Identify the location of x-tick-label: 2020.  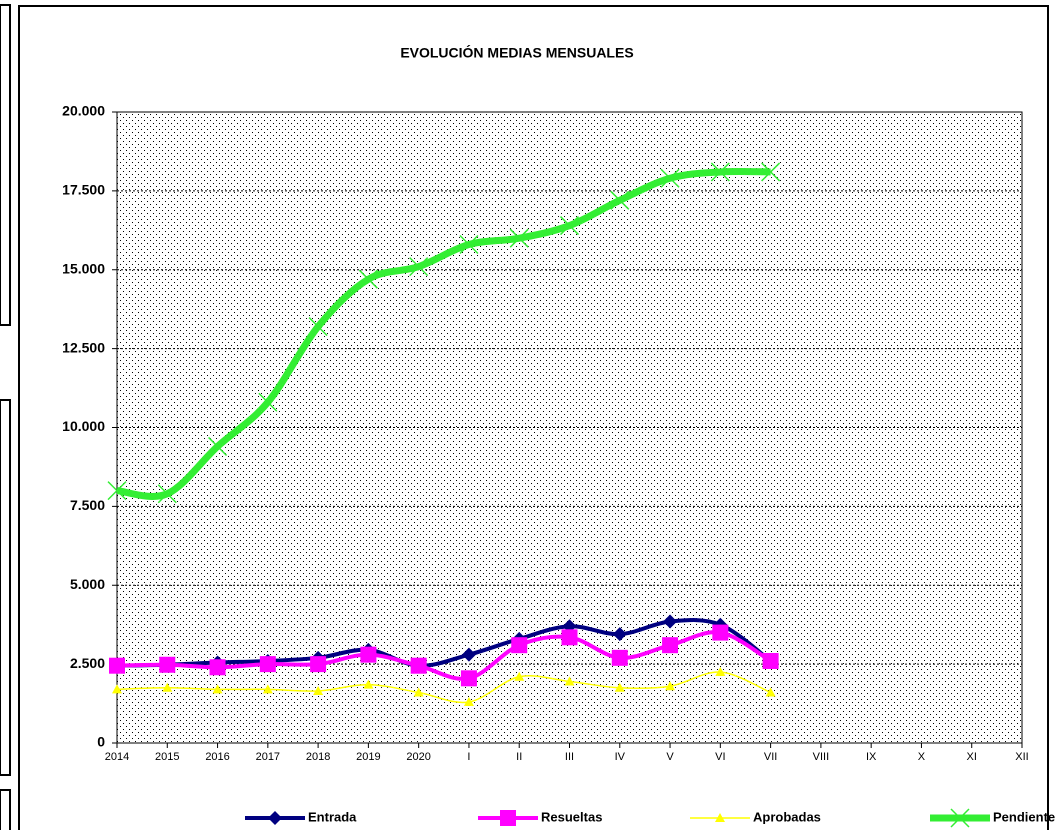
(418, 757).